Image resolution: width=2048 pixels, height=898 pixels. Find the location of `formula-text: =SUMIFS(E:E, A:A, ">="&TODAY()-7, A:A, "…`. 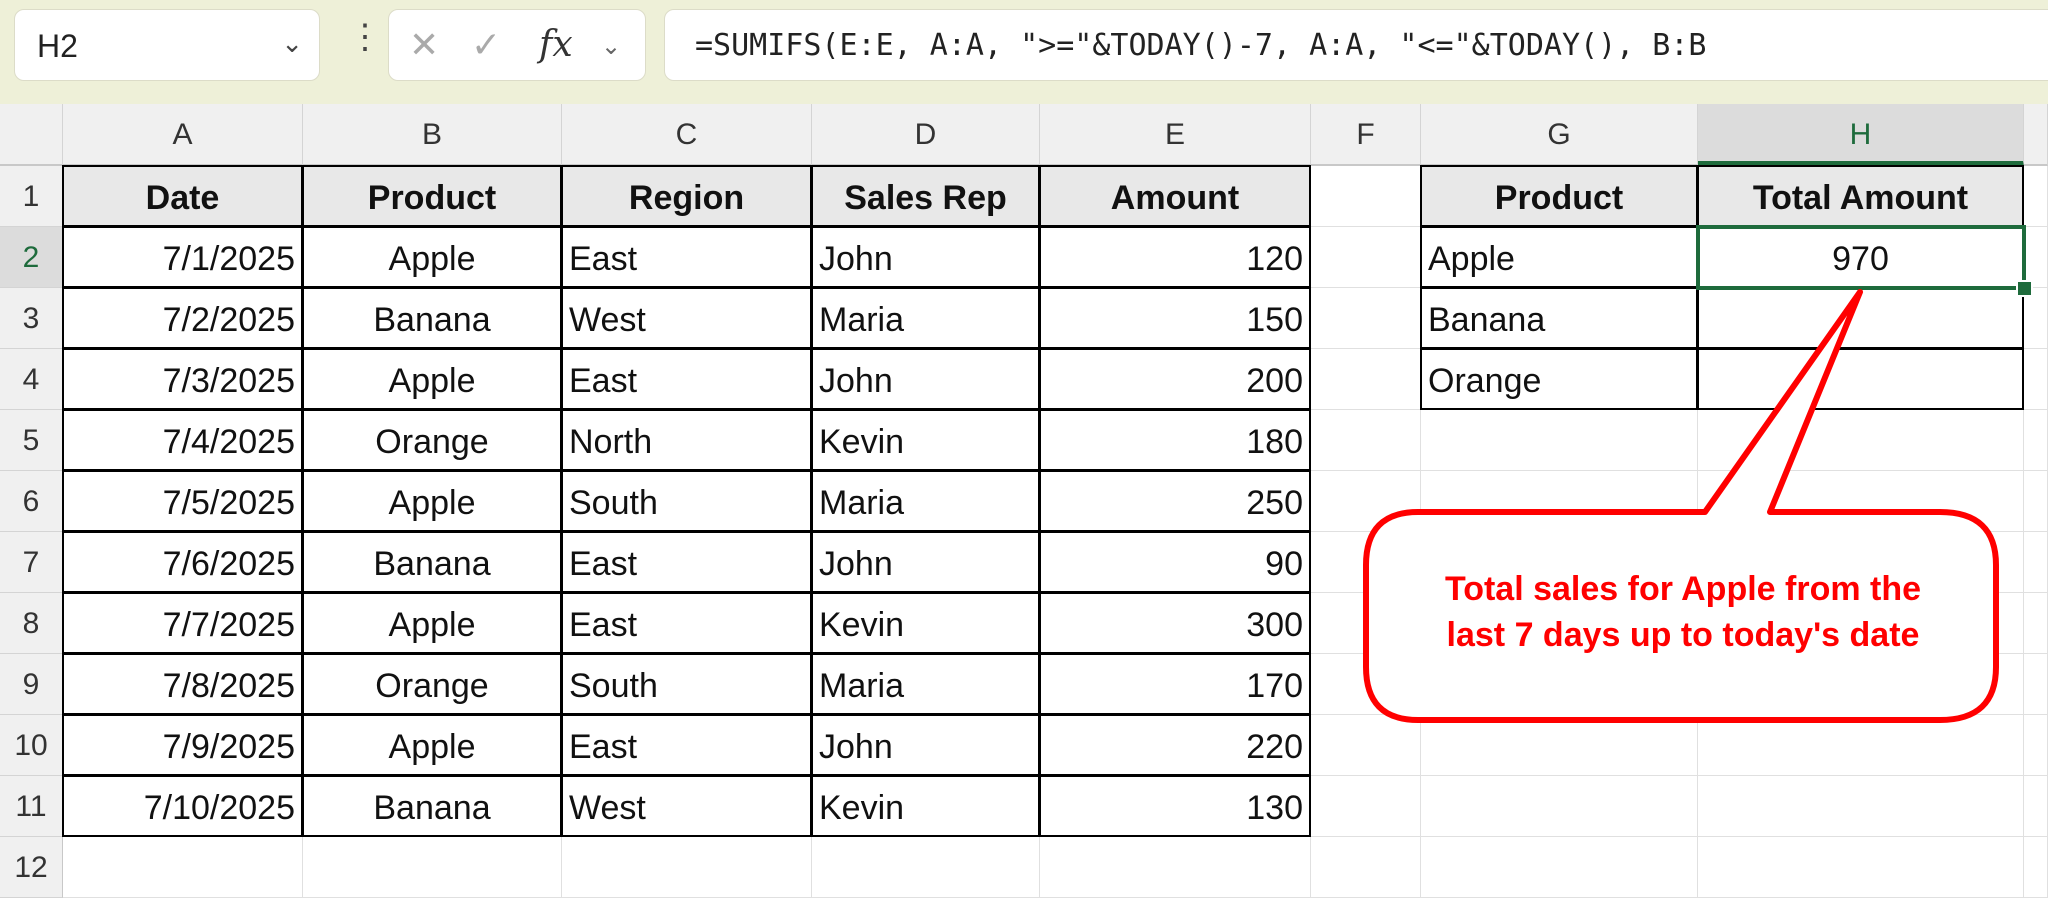

formula-text: =SUMIFS(E:E, A:A, ">="&TODAY()-7, A:A, "… is located at coordinates (1201, 45).